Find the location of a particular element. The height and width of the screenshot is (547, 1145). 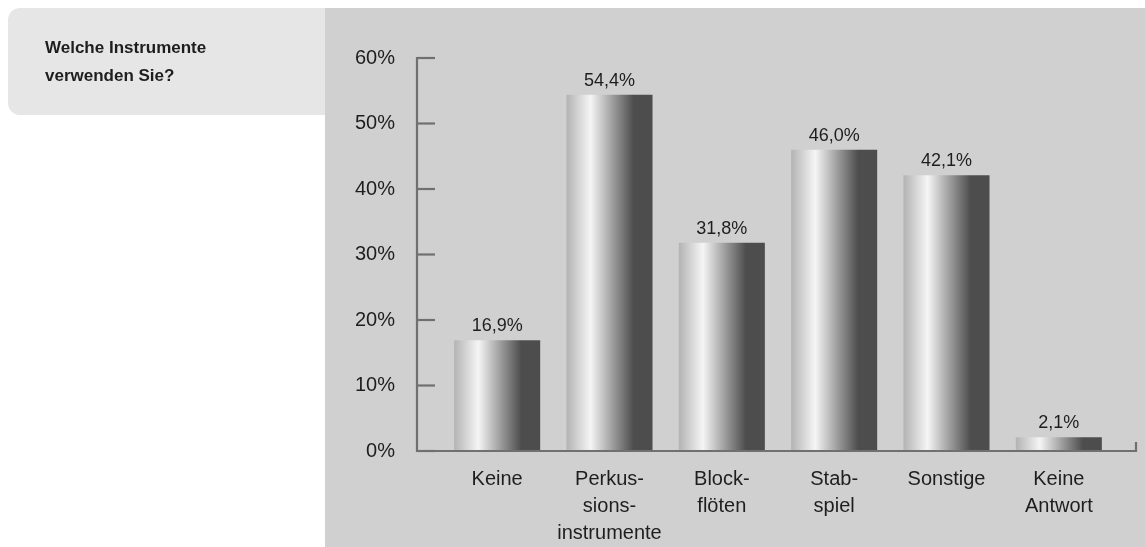

y-tick-label: 60% is located at coordinates (375, 56).